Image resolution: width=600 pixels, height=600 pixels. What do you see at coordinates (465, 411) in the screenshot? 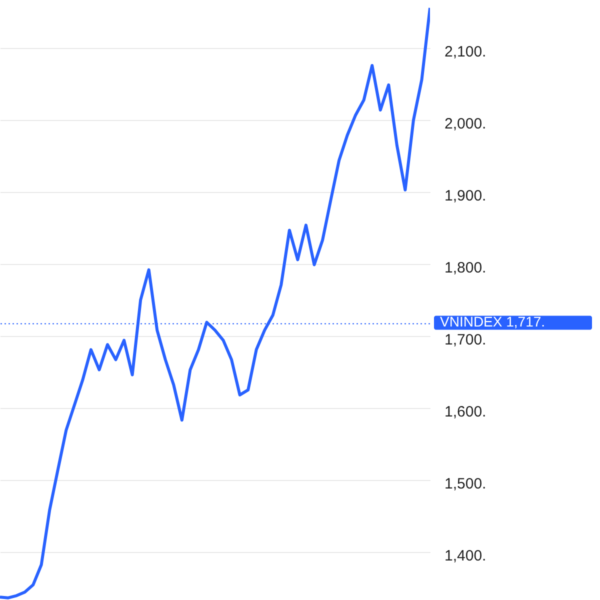
I see `y-tick-label: 1,600.` at bounding box center [465, 411].